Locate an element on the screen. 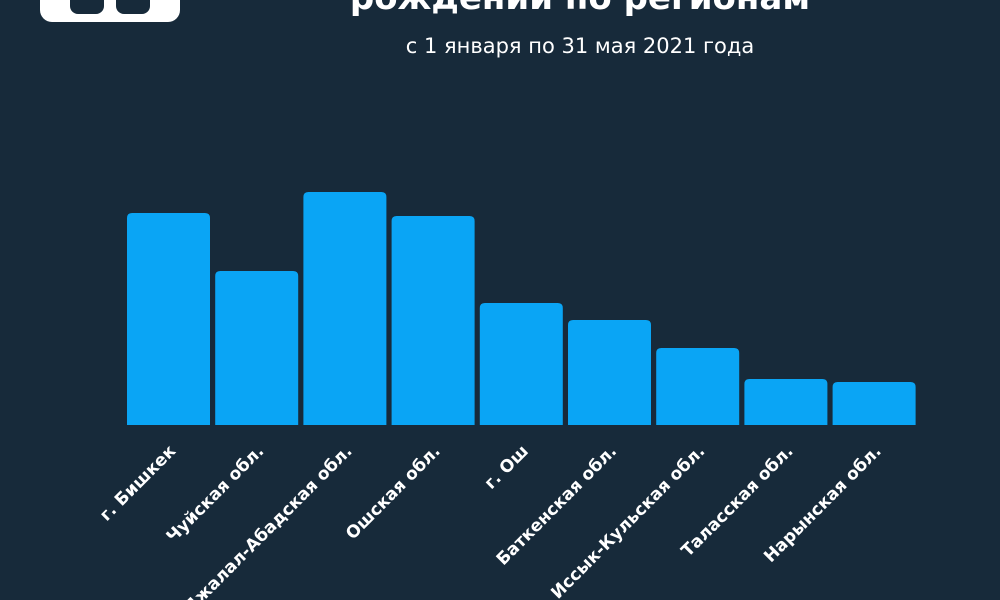 The width and height of the screenshot is (1000, 600). category-label-7: Иссык-Кульская обл. is located at coordinates (628, 520).